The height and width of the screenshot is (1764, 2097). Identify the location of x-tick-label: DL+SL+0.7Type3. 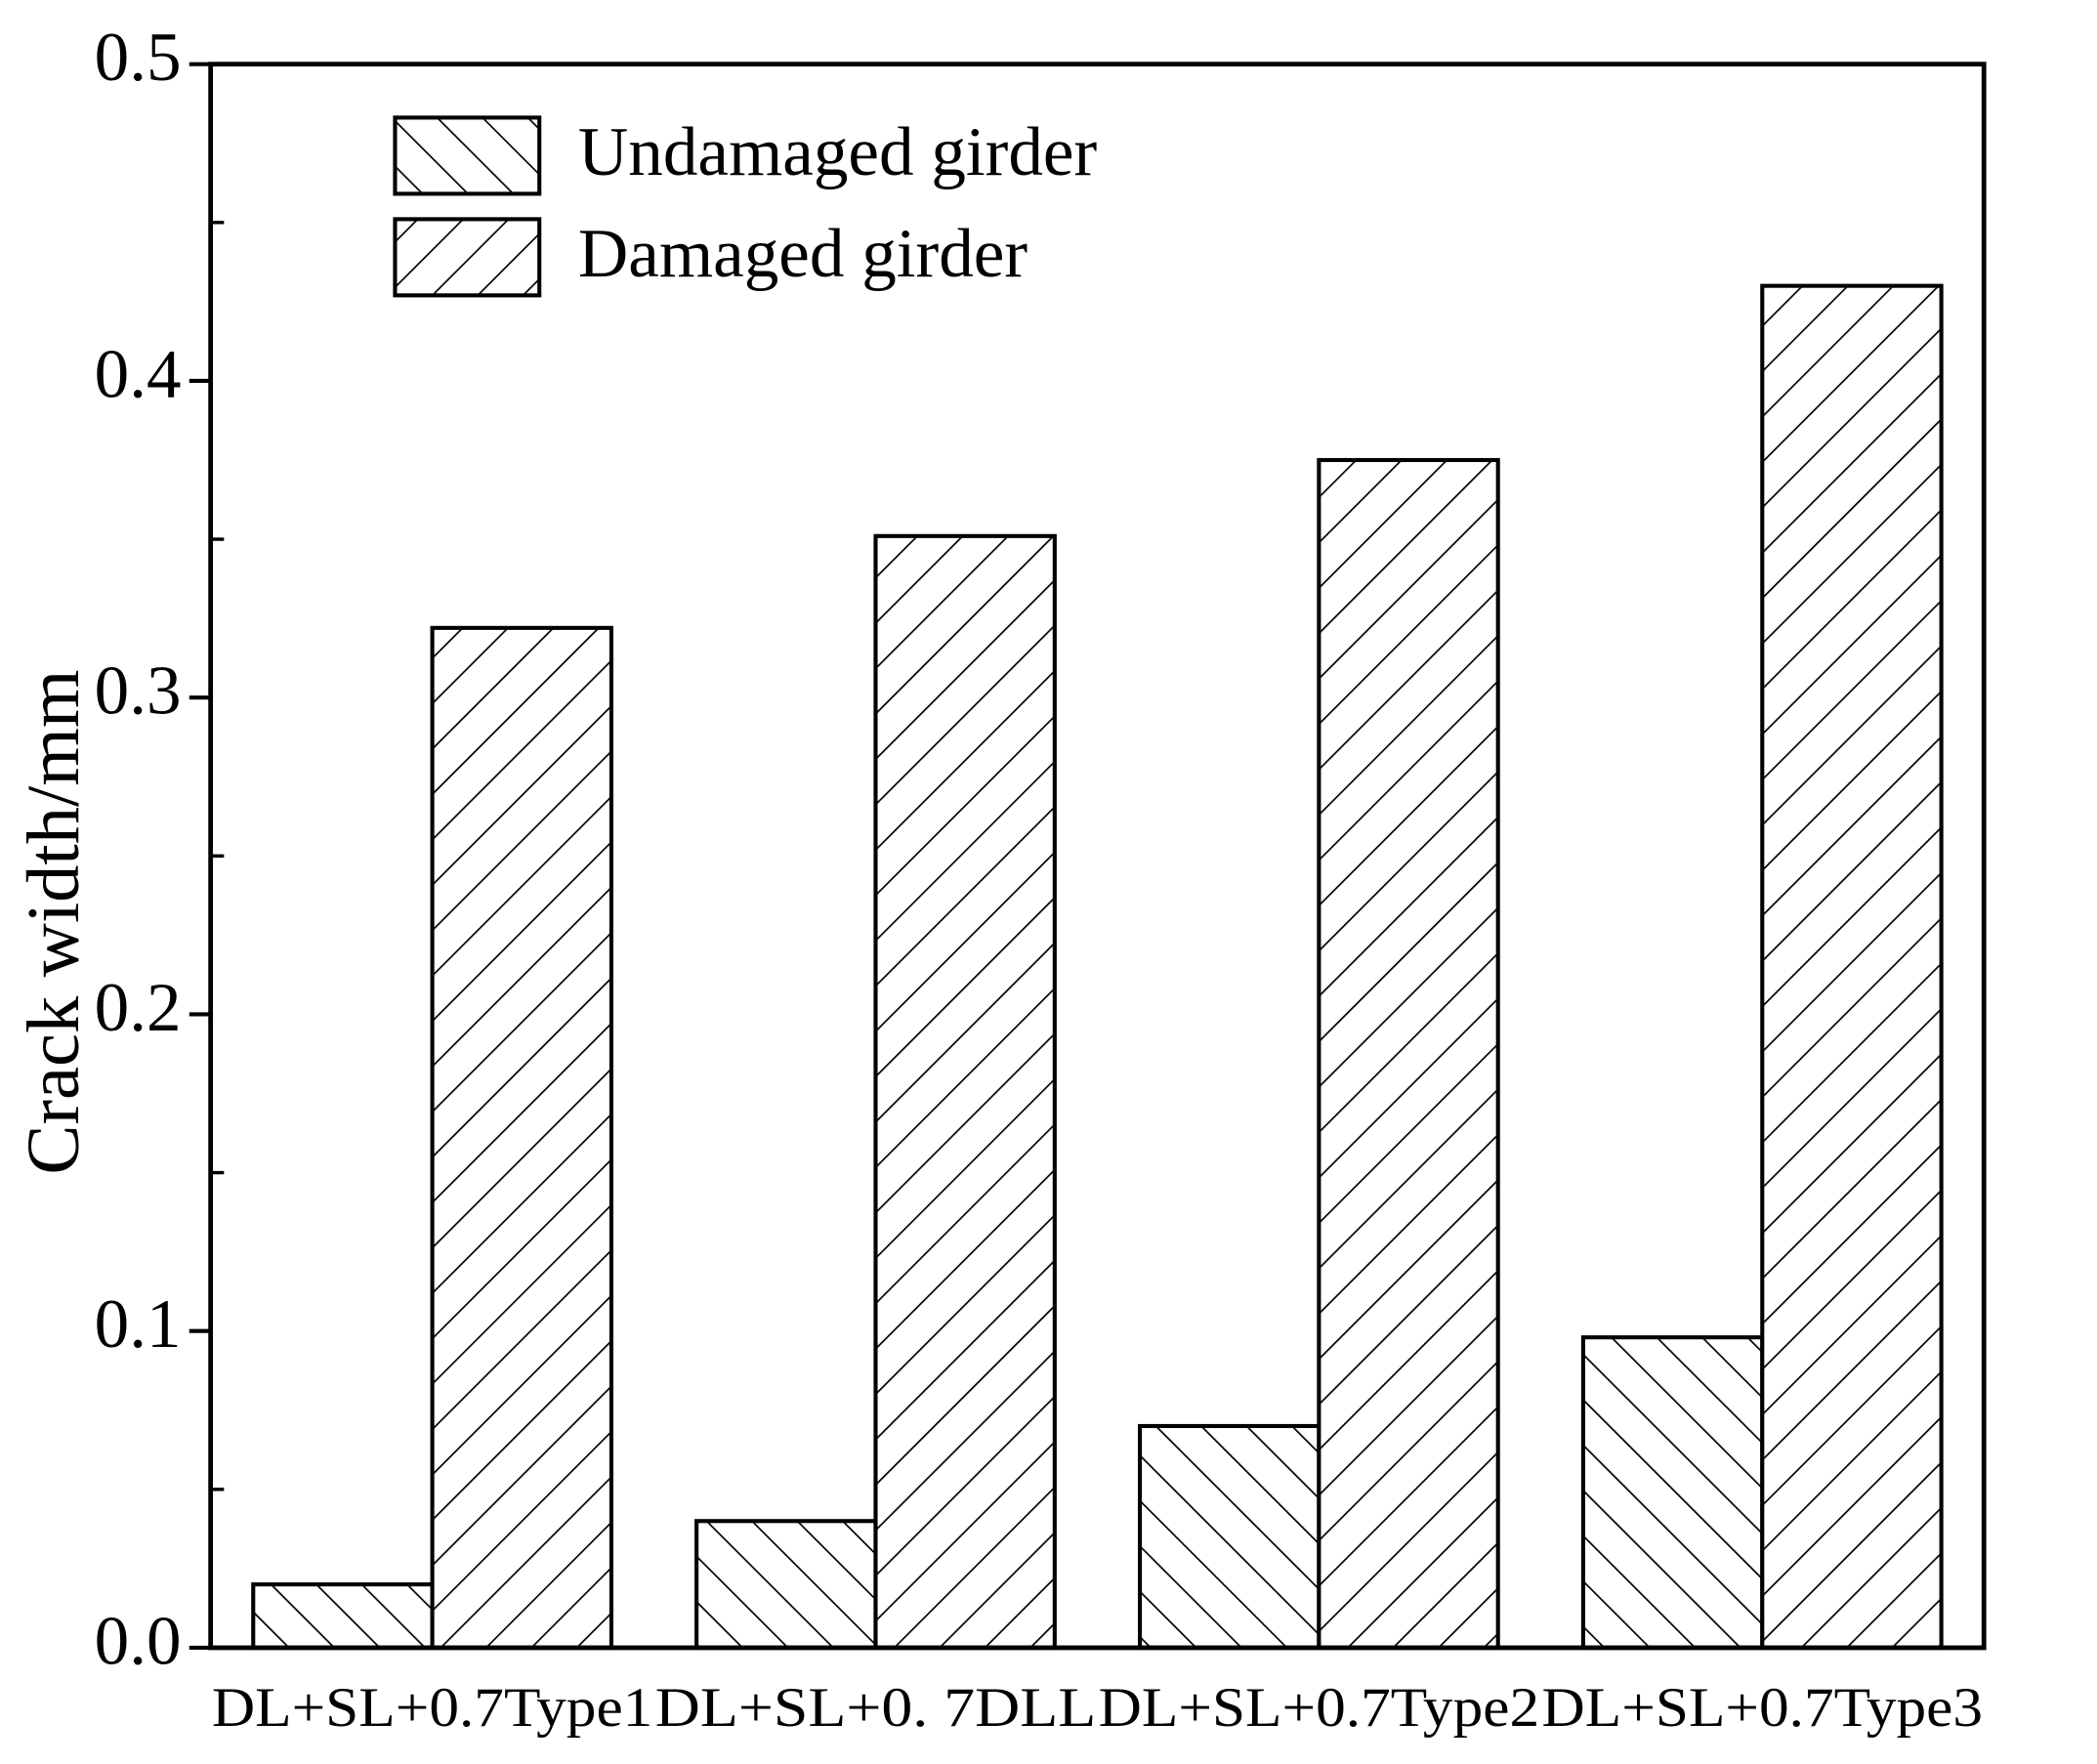
(1763, 1708).